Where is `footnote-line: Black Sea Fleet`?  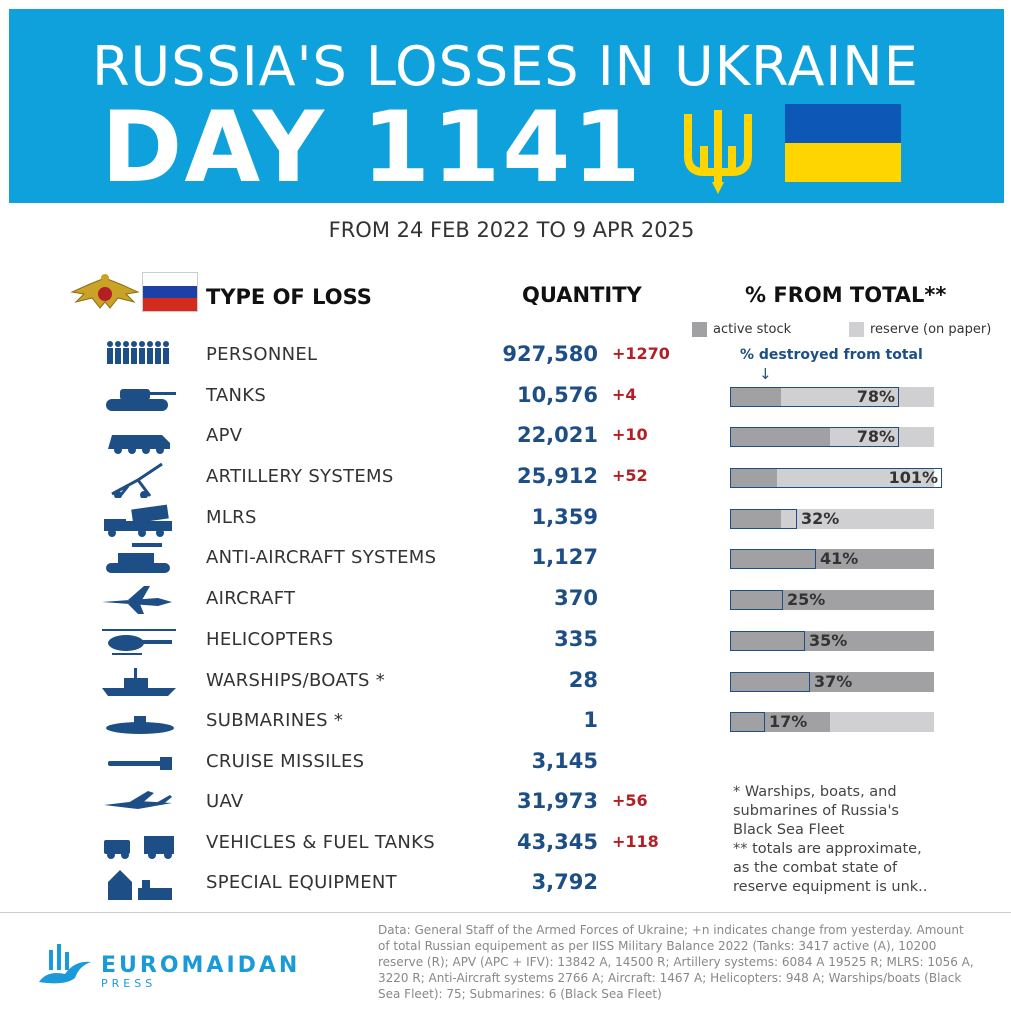 footnote-line: Black Sea Fleet is located at coordinates (789, 830).